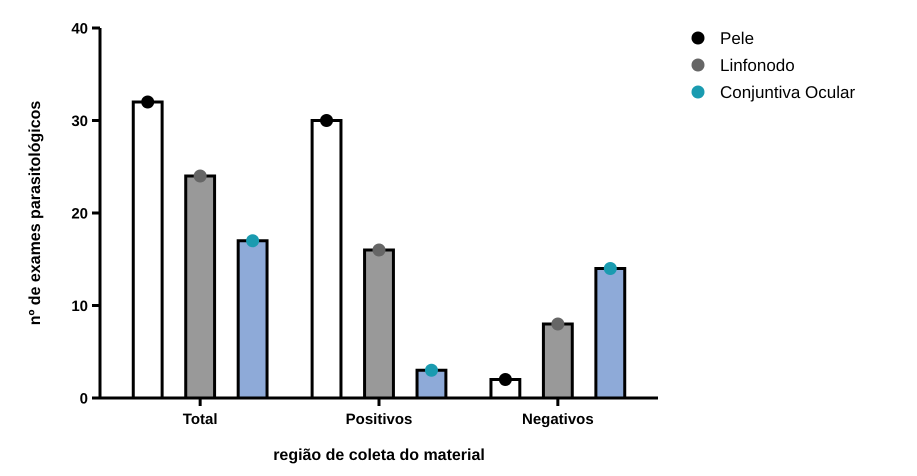 This screenshot has width=917, height=476. I want to click on y-tick-label: 40, so click(79, 29).